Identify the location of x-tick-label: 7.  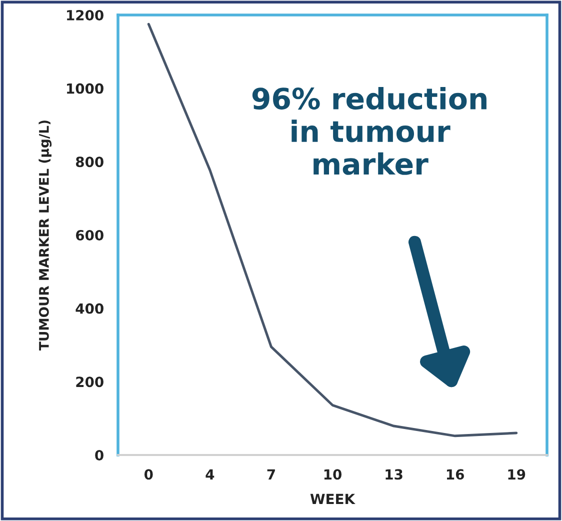
(271, 474).